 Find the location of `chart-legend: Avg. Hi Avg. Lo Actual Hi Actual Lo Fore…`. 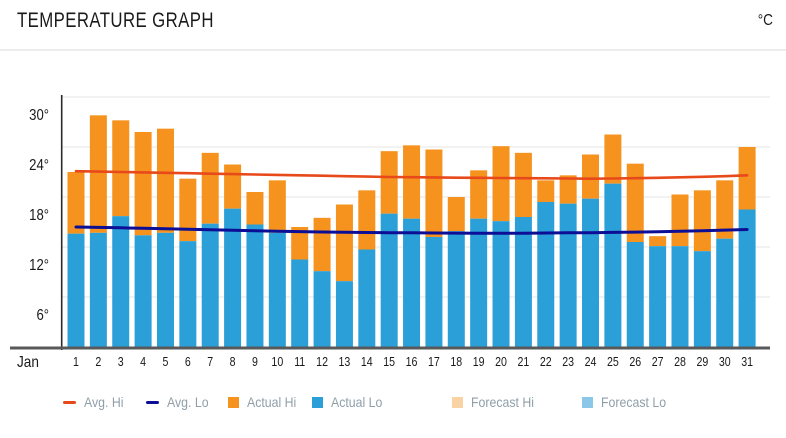

chart-legend: Avg. Hi Avg. Lo Actual Hi Actual Lo Fore… is located at coordinates (393, 402).